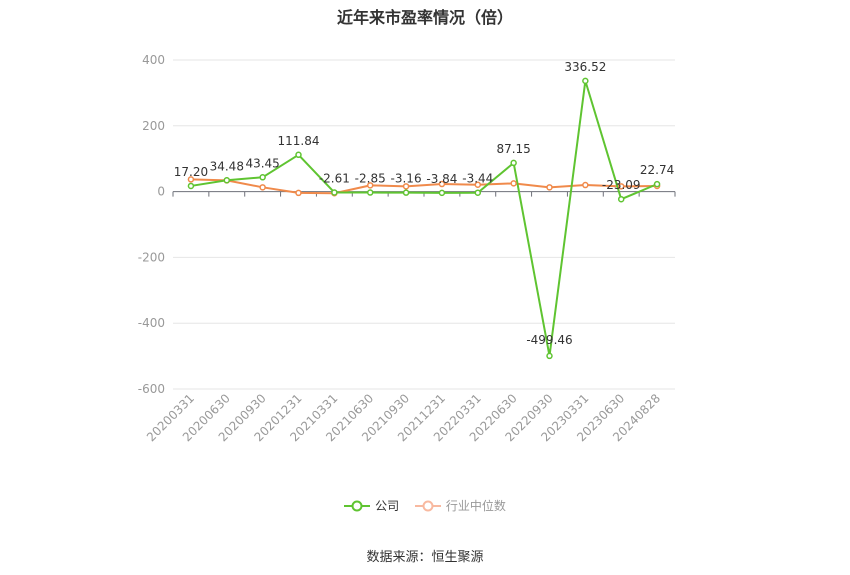  I want to click on data-label: 17.20, so click(191, 172).